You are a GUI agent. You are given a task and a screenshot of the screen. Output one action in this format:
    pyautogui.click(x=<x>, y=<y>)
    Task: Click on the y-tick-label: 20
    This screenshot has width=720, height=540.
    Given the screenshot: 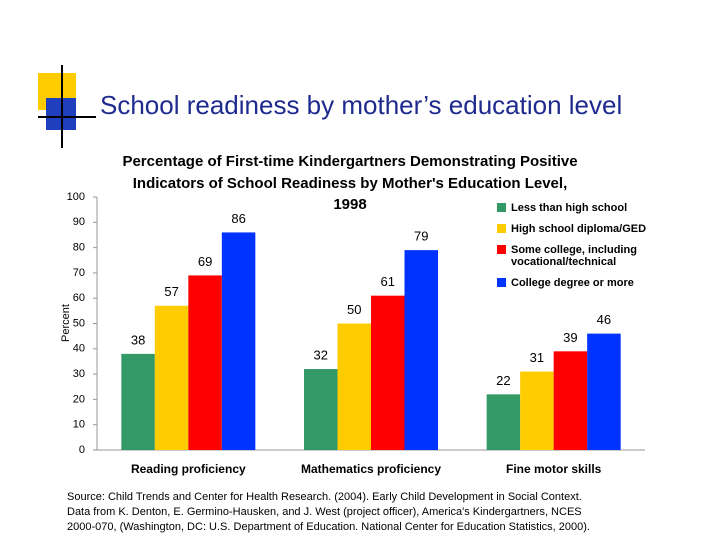 What is the action you would take?
    pyautogui.click(x=79, y=399)
    